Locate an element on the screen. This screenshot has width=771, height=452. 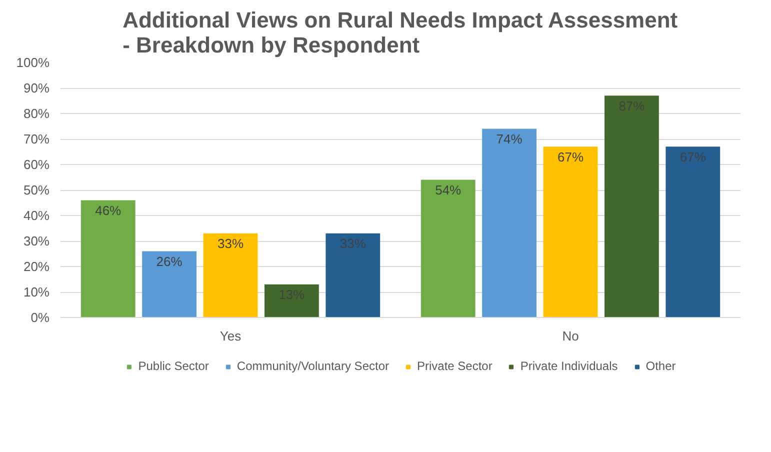
y-tick-label: 90% is located at coordinates (36, 88).